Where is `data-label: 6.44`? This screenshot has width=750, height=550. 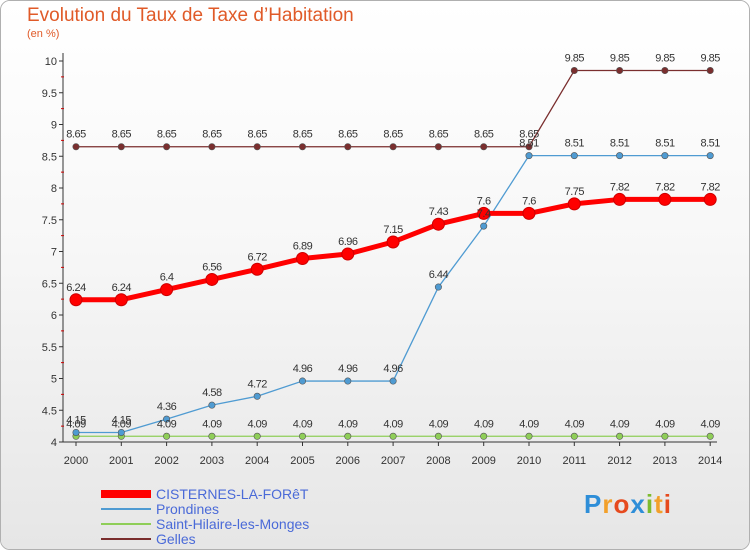 data-label: 6.44 is located at coordinates (439, 275).